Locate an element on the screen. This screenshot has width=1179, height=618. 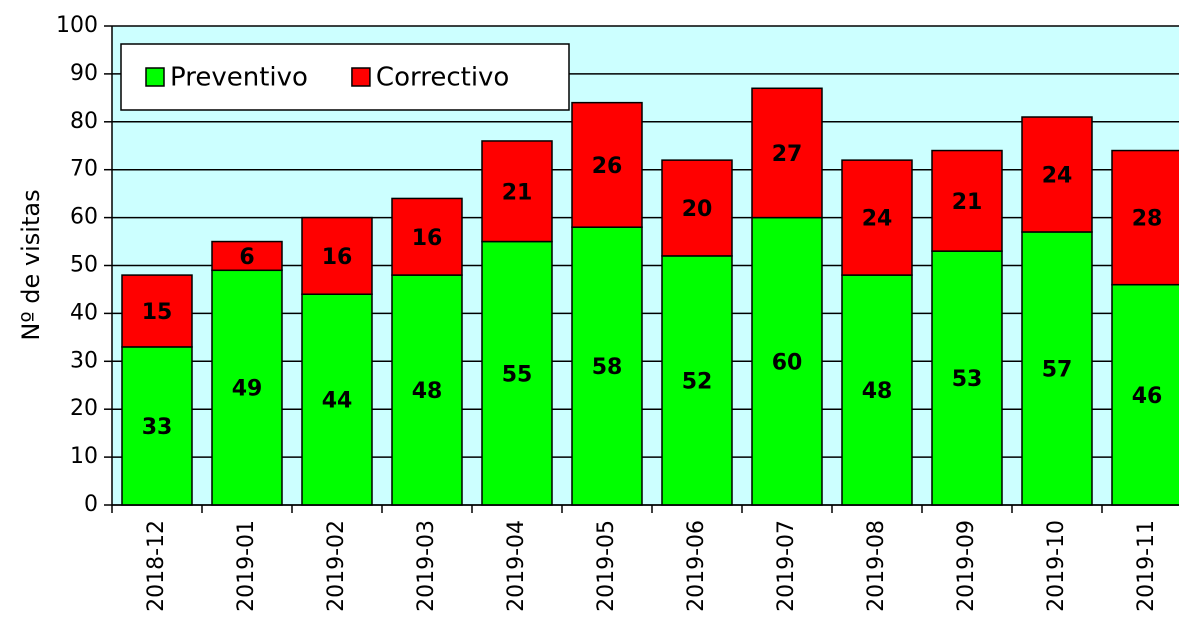
data-label: 6 is located at coordinates (246, 257).